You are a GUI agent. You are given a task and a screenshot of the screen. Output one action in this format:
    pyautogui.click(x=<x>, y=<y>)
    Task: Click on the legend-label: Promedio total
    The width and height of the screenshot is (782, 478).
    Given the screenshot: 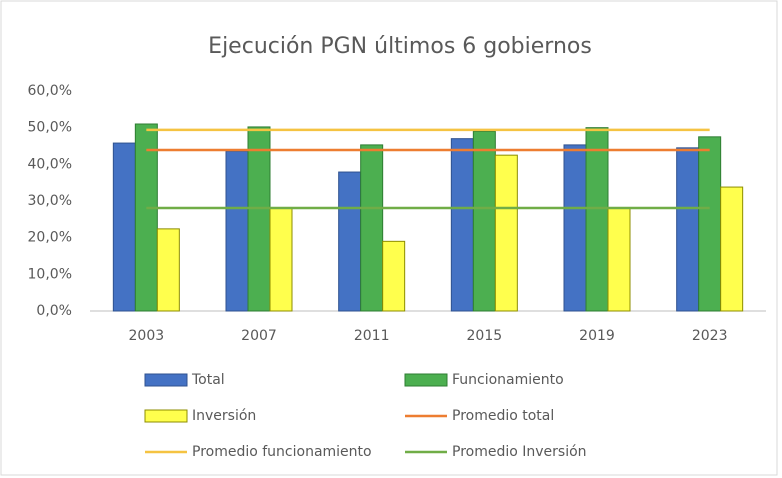 What is the action you would take?
    pyautogui.click(x=503, y=416)
    